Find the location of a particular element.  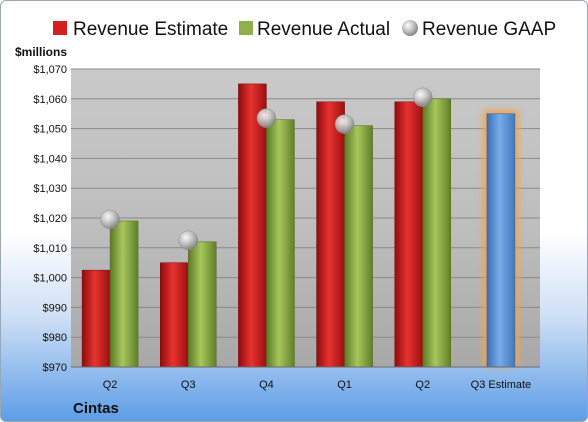

legend-label-revenue-actual: Revenue Actual is located at coordinates (323, 29).